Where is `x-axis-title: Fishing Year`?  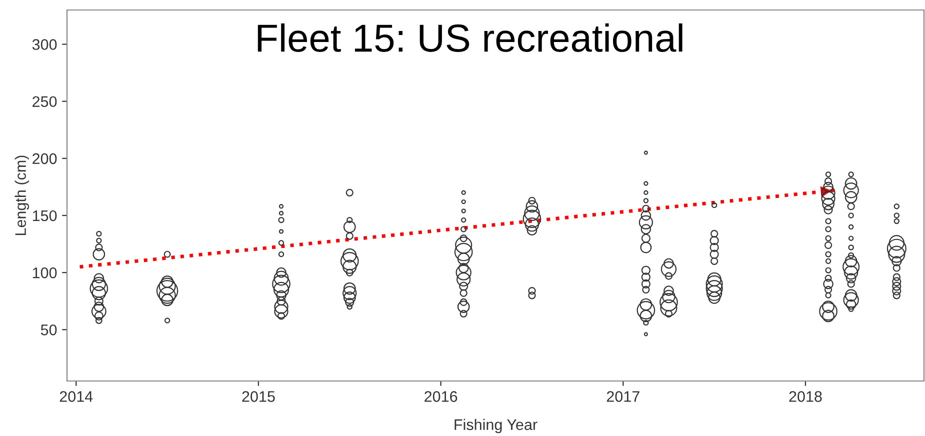
x-axis-title: Fishing Year is located at coordinates (496, 426).